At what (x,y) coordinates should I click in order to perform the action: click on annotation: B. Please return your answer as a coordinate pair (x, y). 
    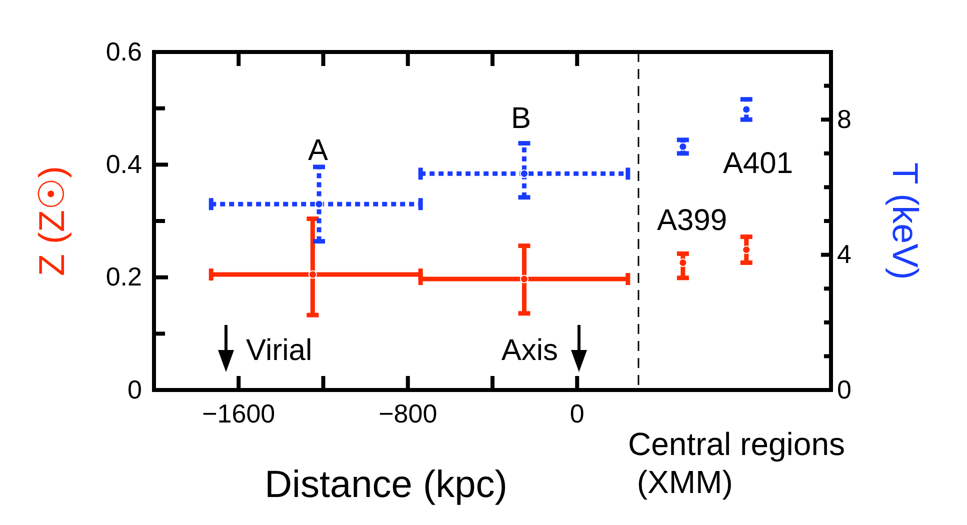
    Looking at the image, I should click on (521, 118).